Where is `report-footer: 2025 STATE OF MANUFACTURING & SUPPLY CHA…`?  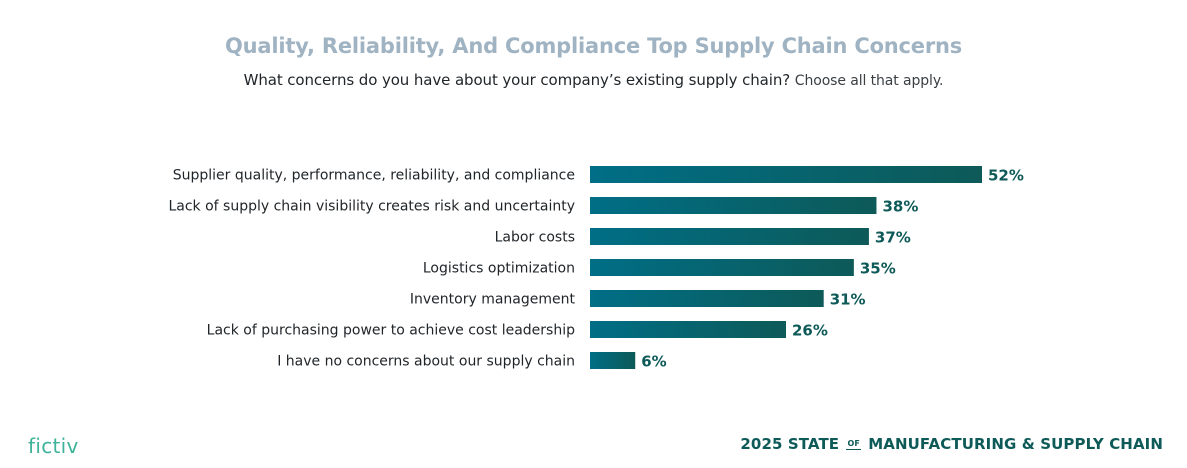
report-footer: 2025 STATE OF MANUFACTURING & SUPPLY CHA… is located at coordinates (951, 444).